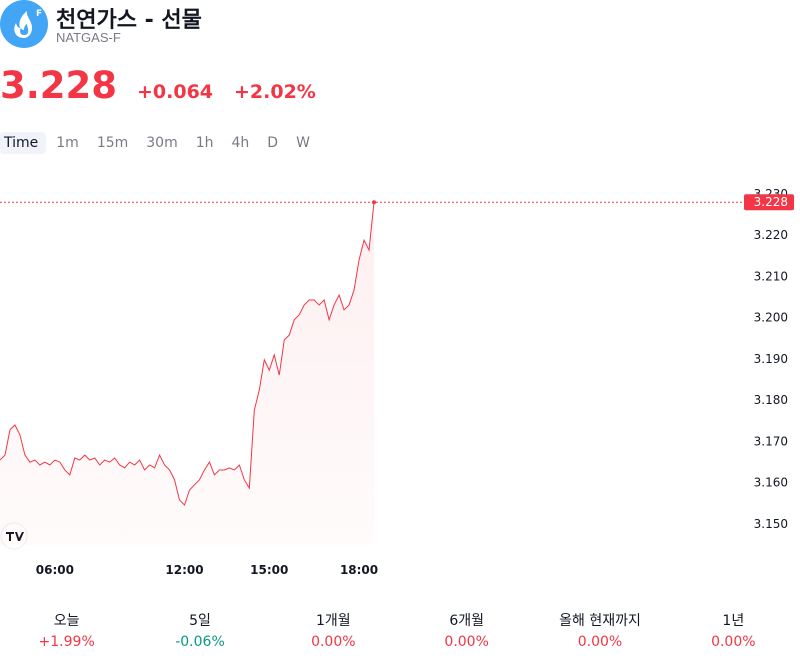 This screenshot has height=660, width=800. What do you see at coordinates (599, 630) in the screenshot?
I see `performance-item: 올해 현재까지 0.00%` at bounding box center [599, 630].